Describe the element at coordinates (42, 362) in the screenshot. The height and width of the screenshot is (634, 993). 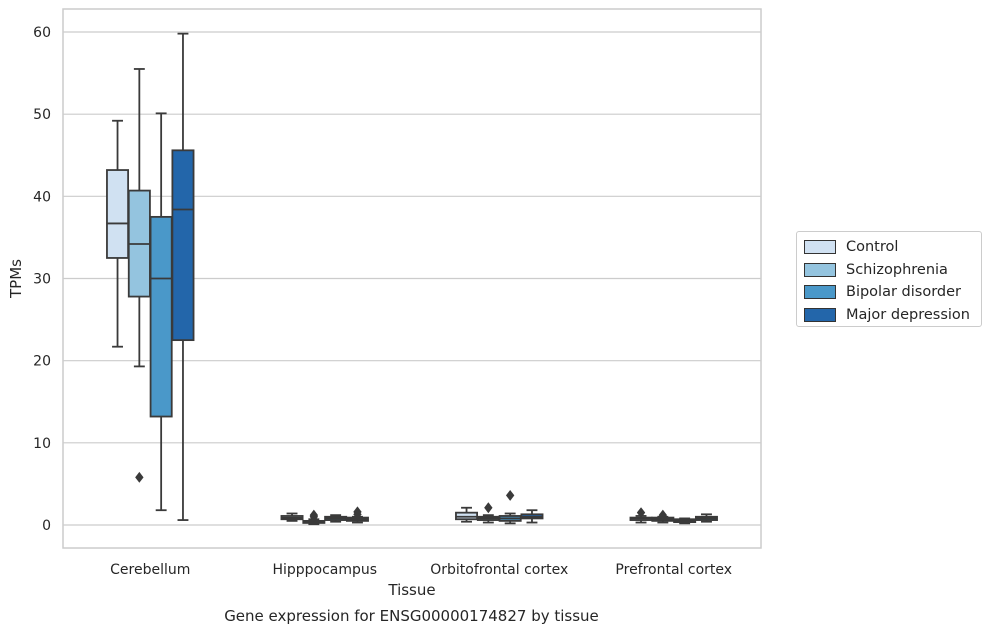
I see `y-tick-label: 20` at that location.